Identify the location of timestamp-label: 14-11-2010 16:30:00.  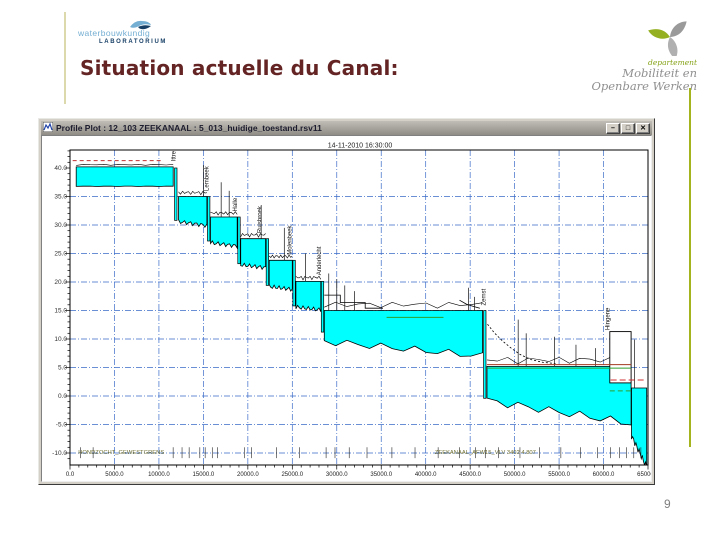
(360, 146).